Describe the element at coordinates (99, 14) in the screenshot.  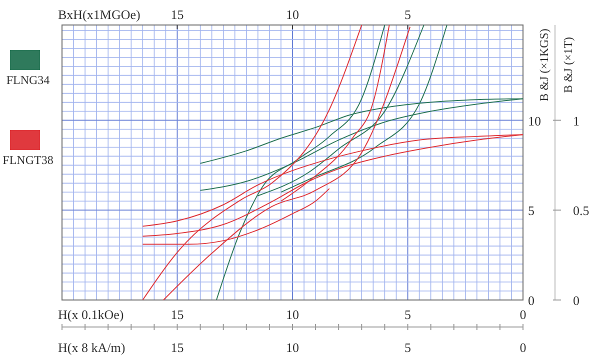
I see `x2-axis-title: BxH(x1MGOe)` at that location.